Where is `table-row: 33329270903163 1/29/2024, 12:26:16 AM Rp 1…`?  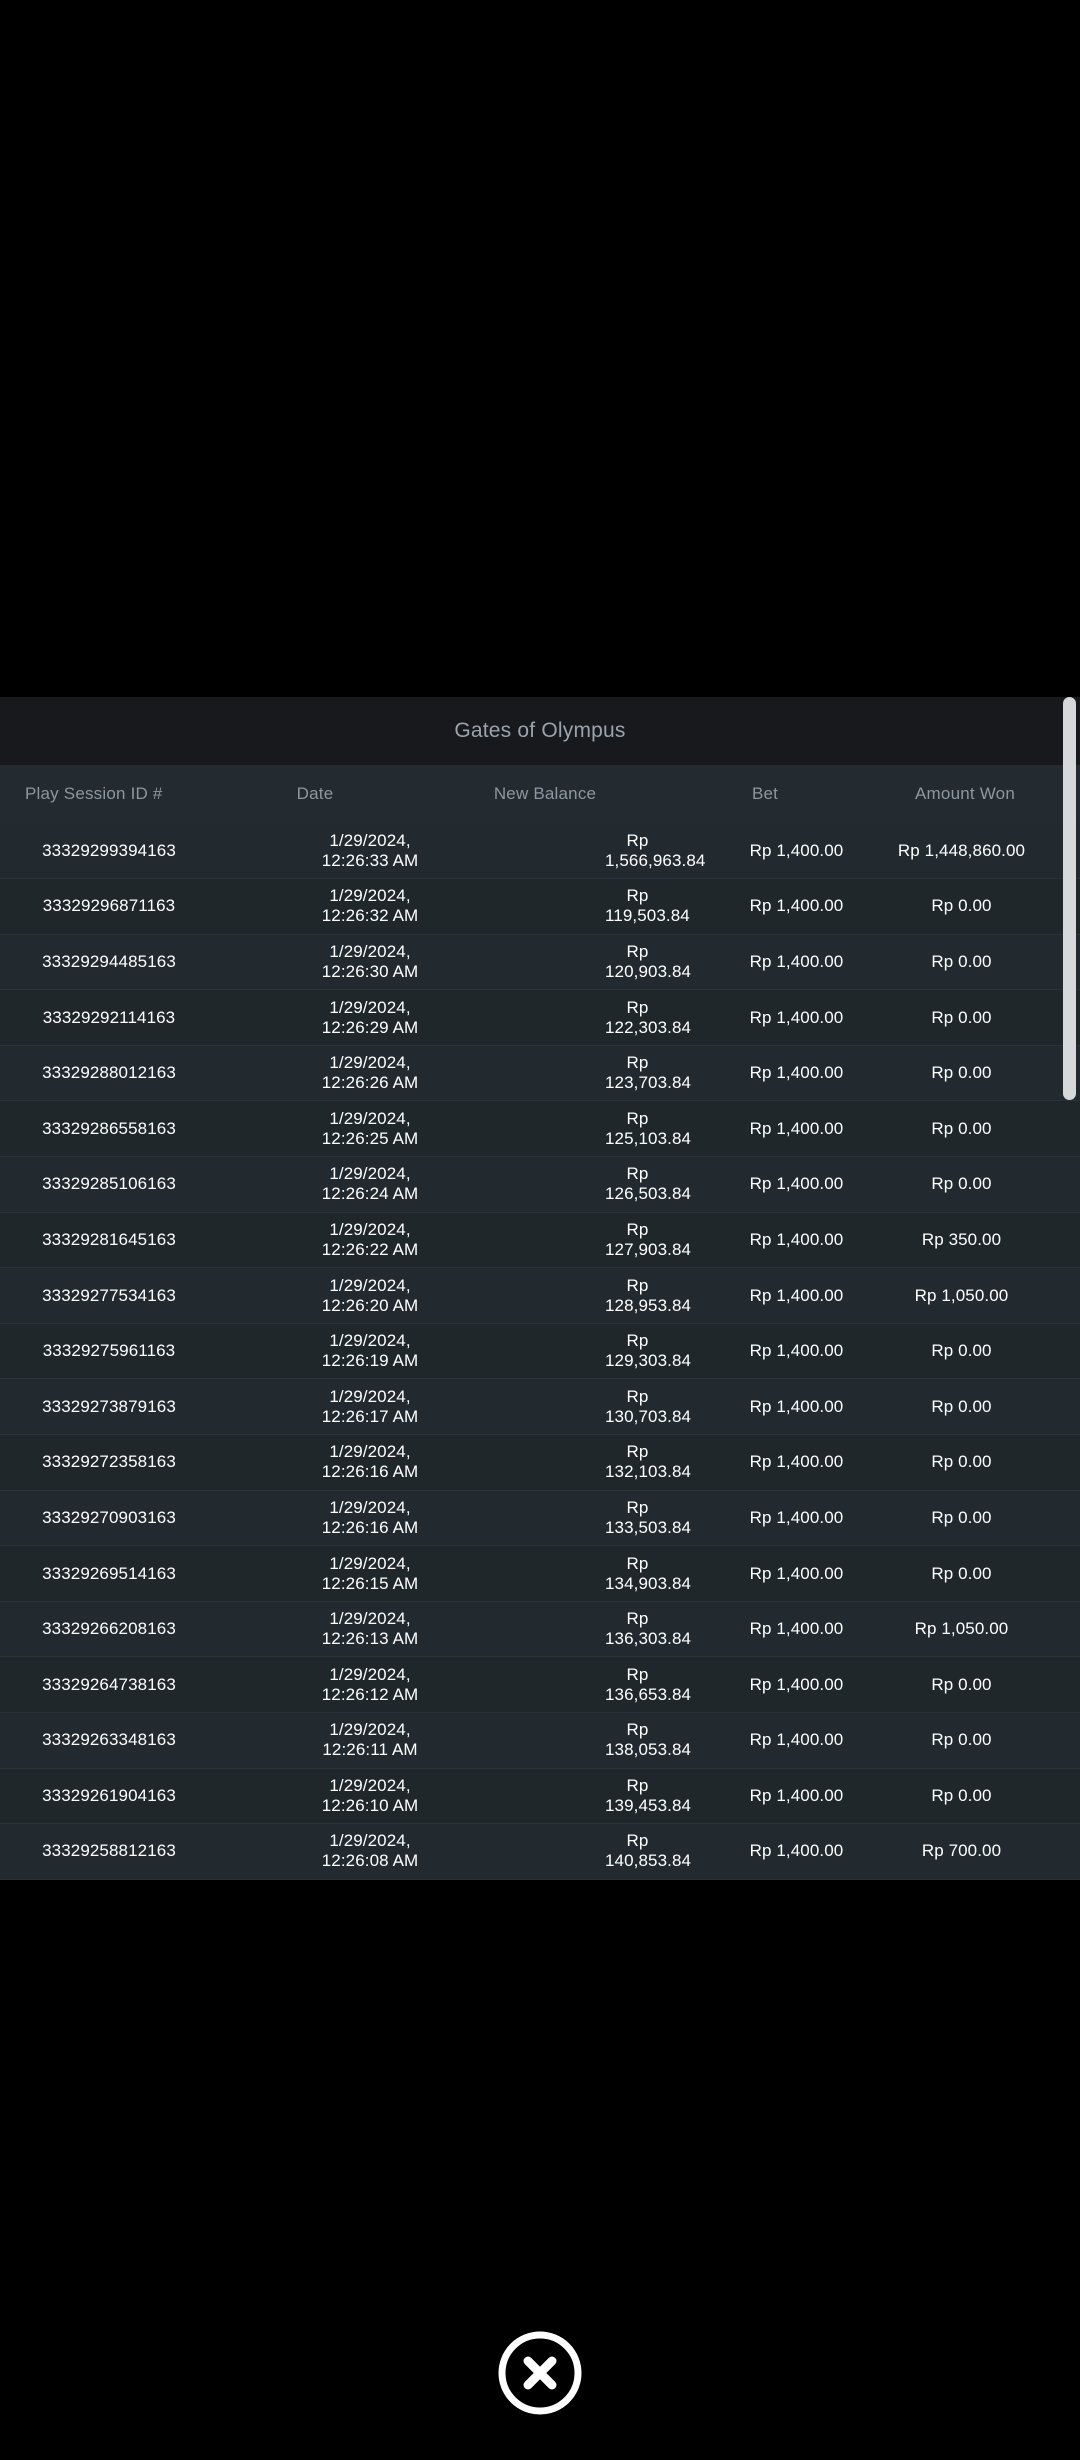
table-row: 33329270903163 1/29/2024, 12:26:16 AM Rp 1… is located at coordinates (540, 1518).